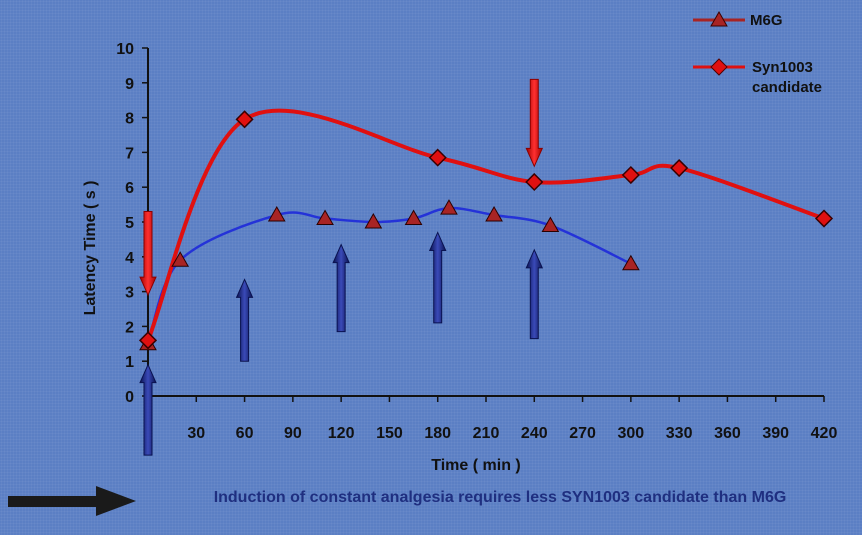  Describe the element at coordinates (679, 433) in the screenshot. I see `x-tick-label: 330` at that location.